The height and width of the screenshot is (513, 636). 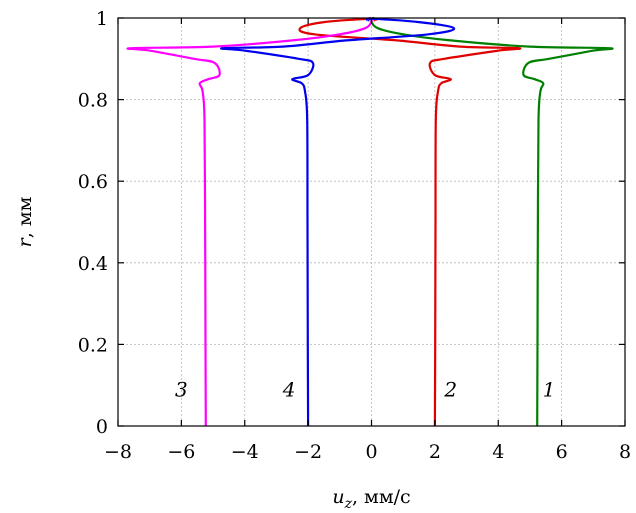 What do you see at coordinates (450, 389) in the screenshot?
I see `curve-label-2: 2` at bounding box center [450, 389].